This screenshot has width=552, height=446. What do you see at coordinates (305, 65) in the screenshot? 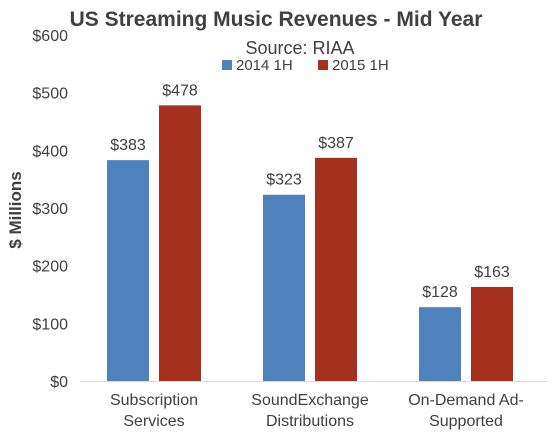
I see `legend: 2014 1H 2015 1H` at bounding box center [305, 65].